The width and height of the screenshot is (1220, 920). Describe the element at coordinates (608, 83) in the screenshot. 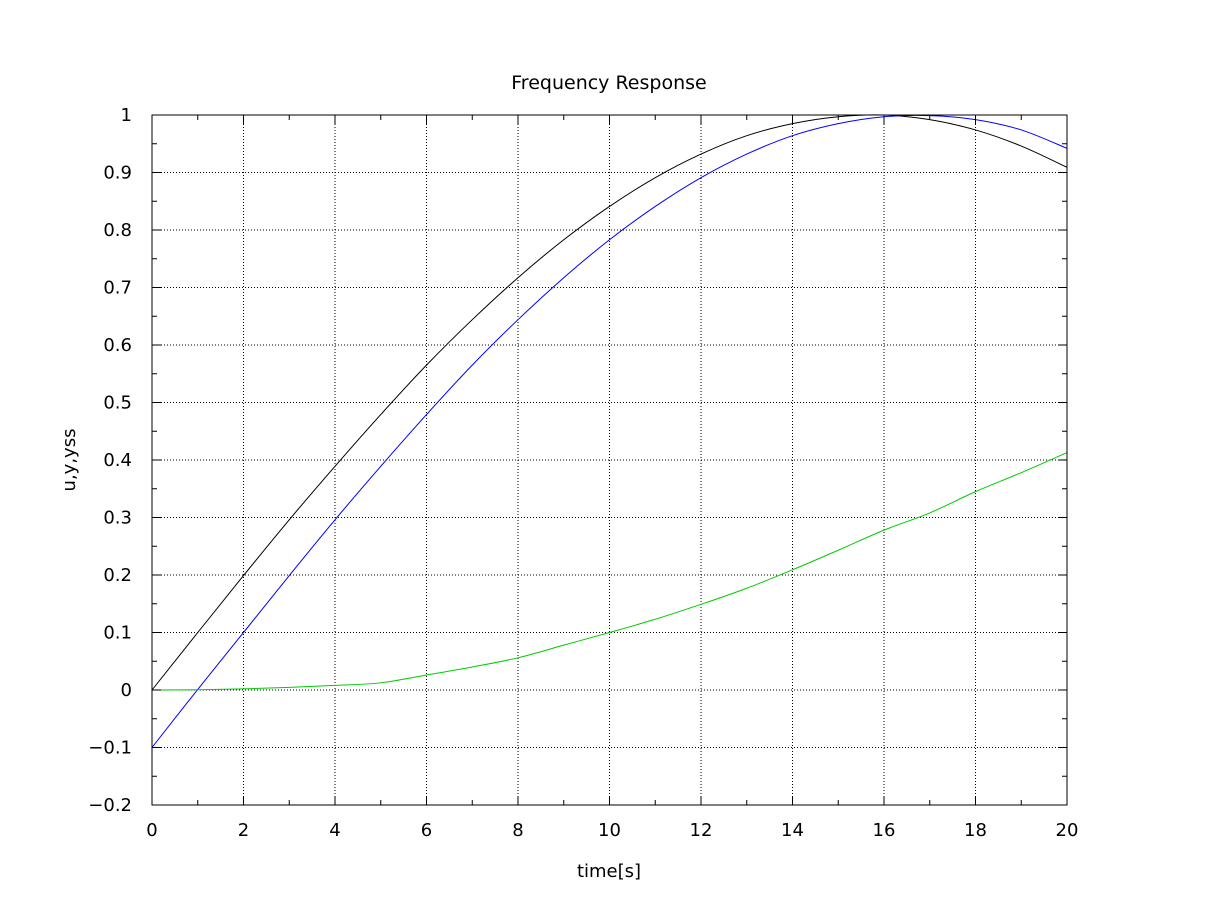

I see `chart-title: Frequency Response` at that location.